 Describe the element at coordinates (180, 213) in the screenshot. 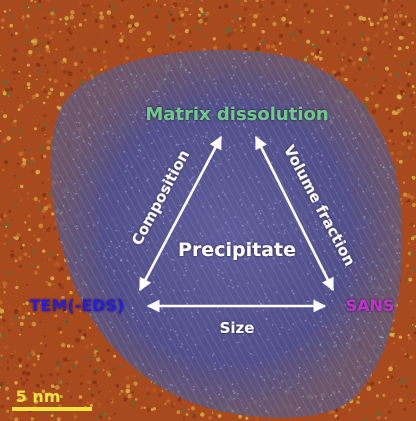

I see `arrow-composition` at that location.